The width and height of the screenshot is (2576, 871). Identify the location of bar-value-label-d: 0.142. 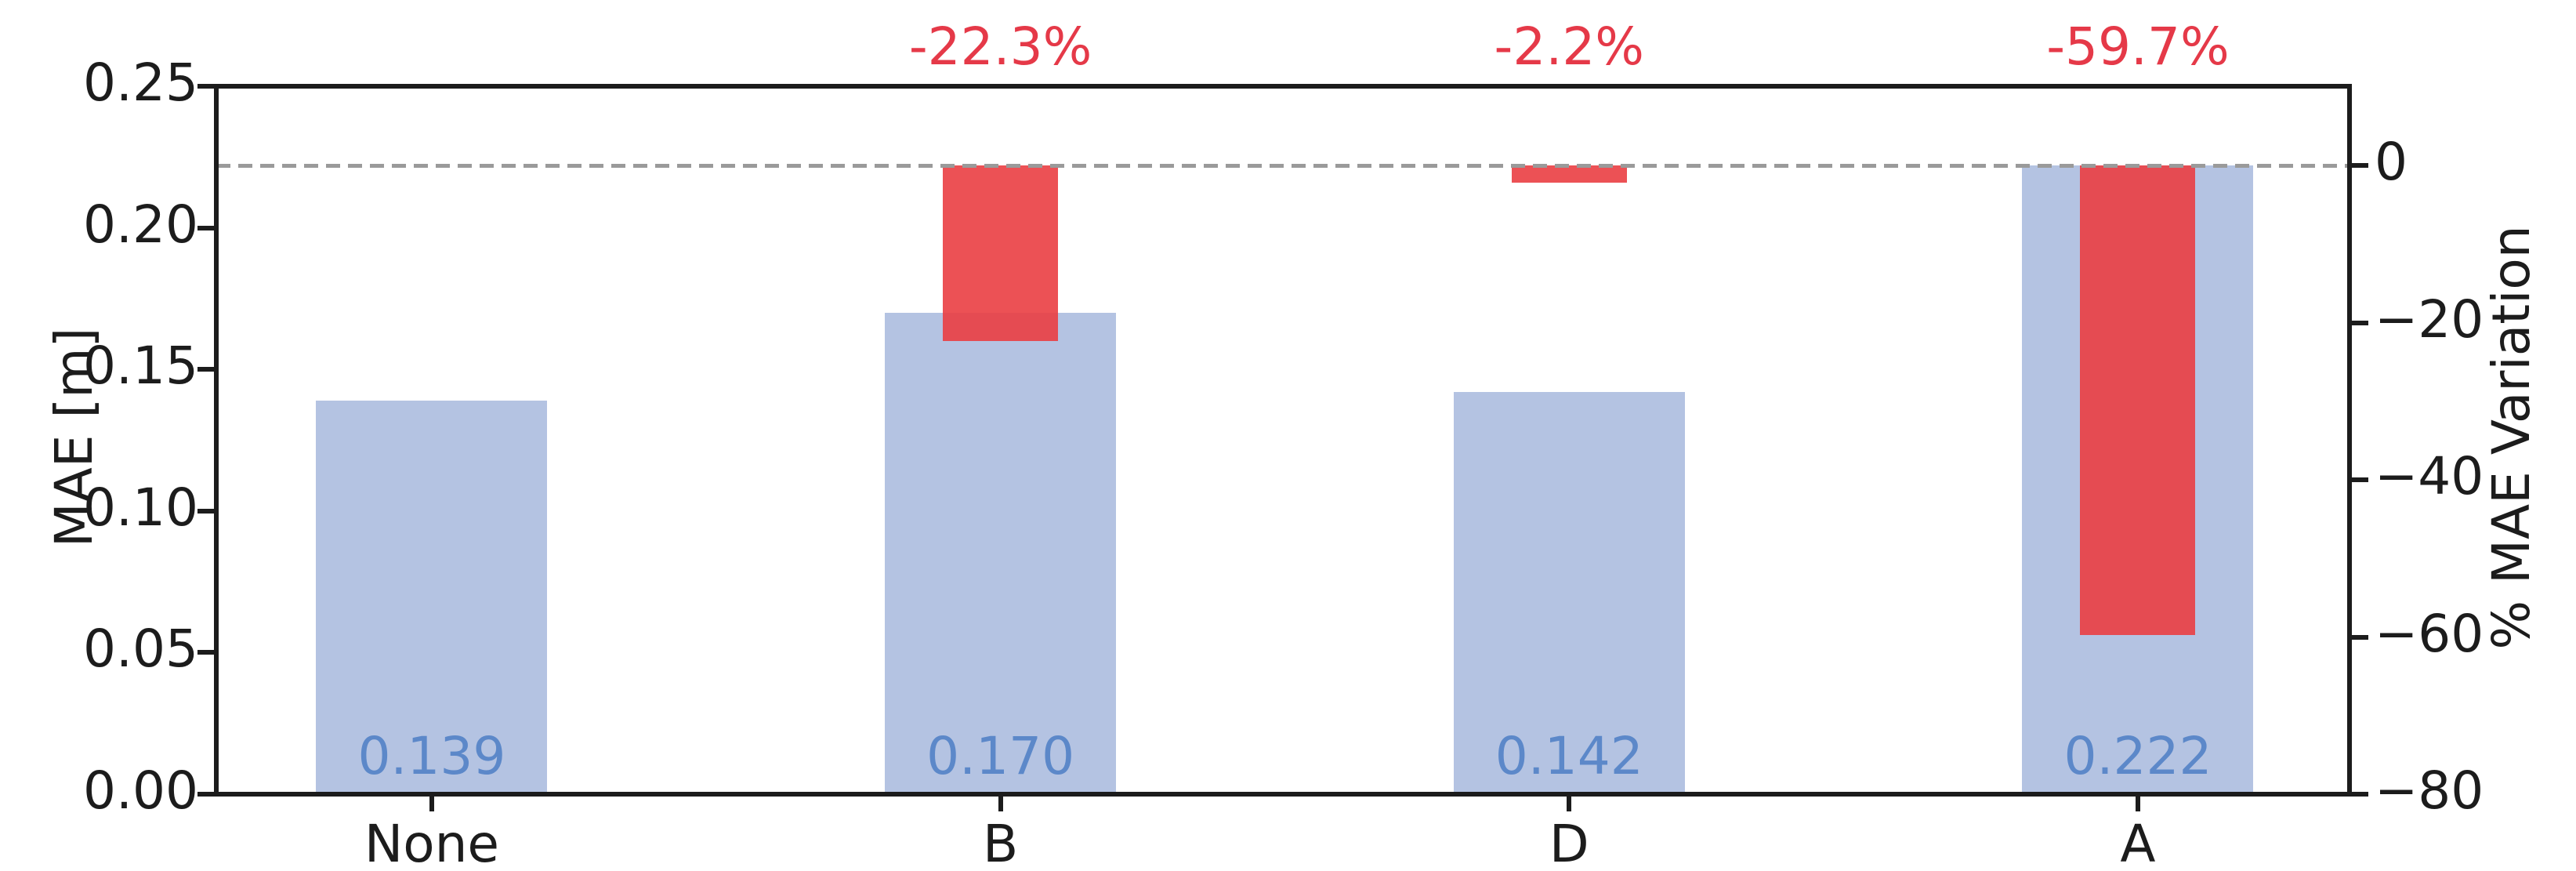
(1569, 756).